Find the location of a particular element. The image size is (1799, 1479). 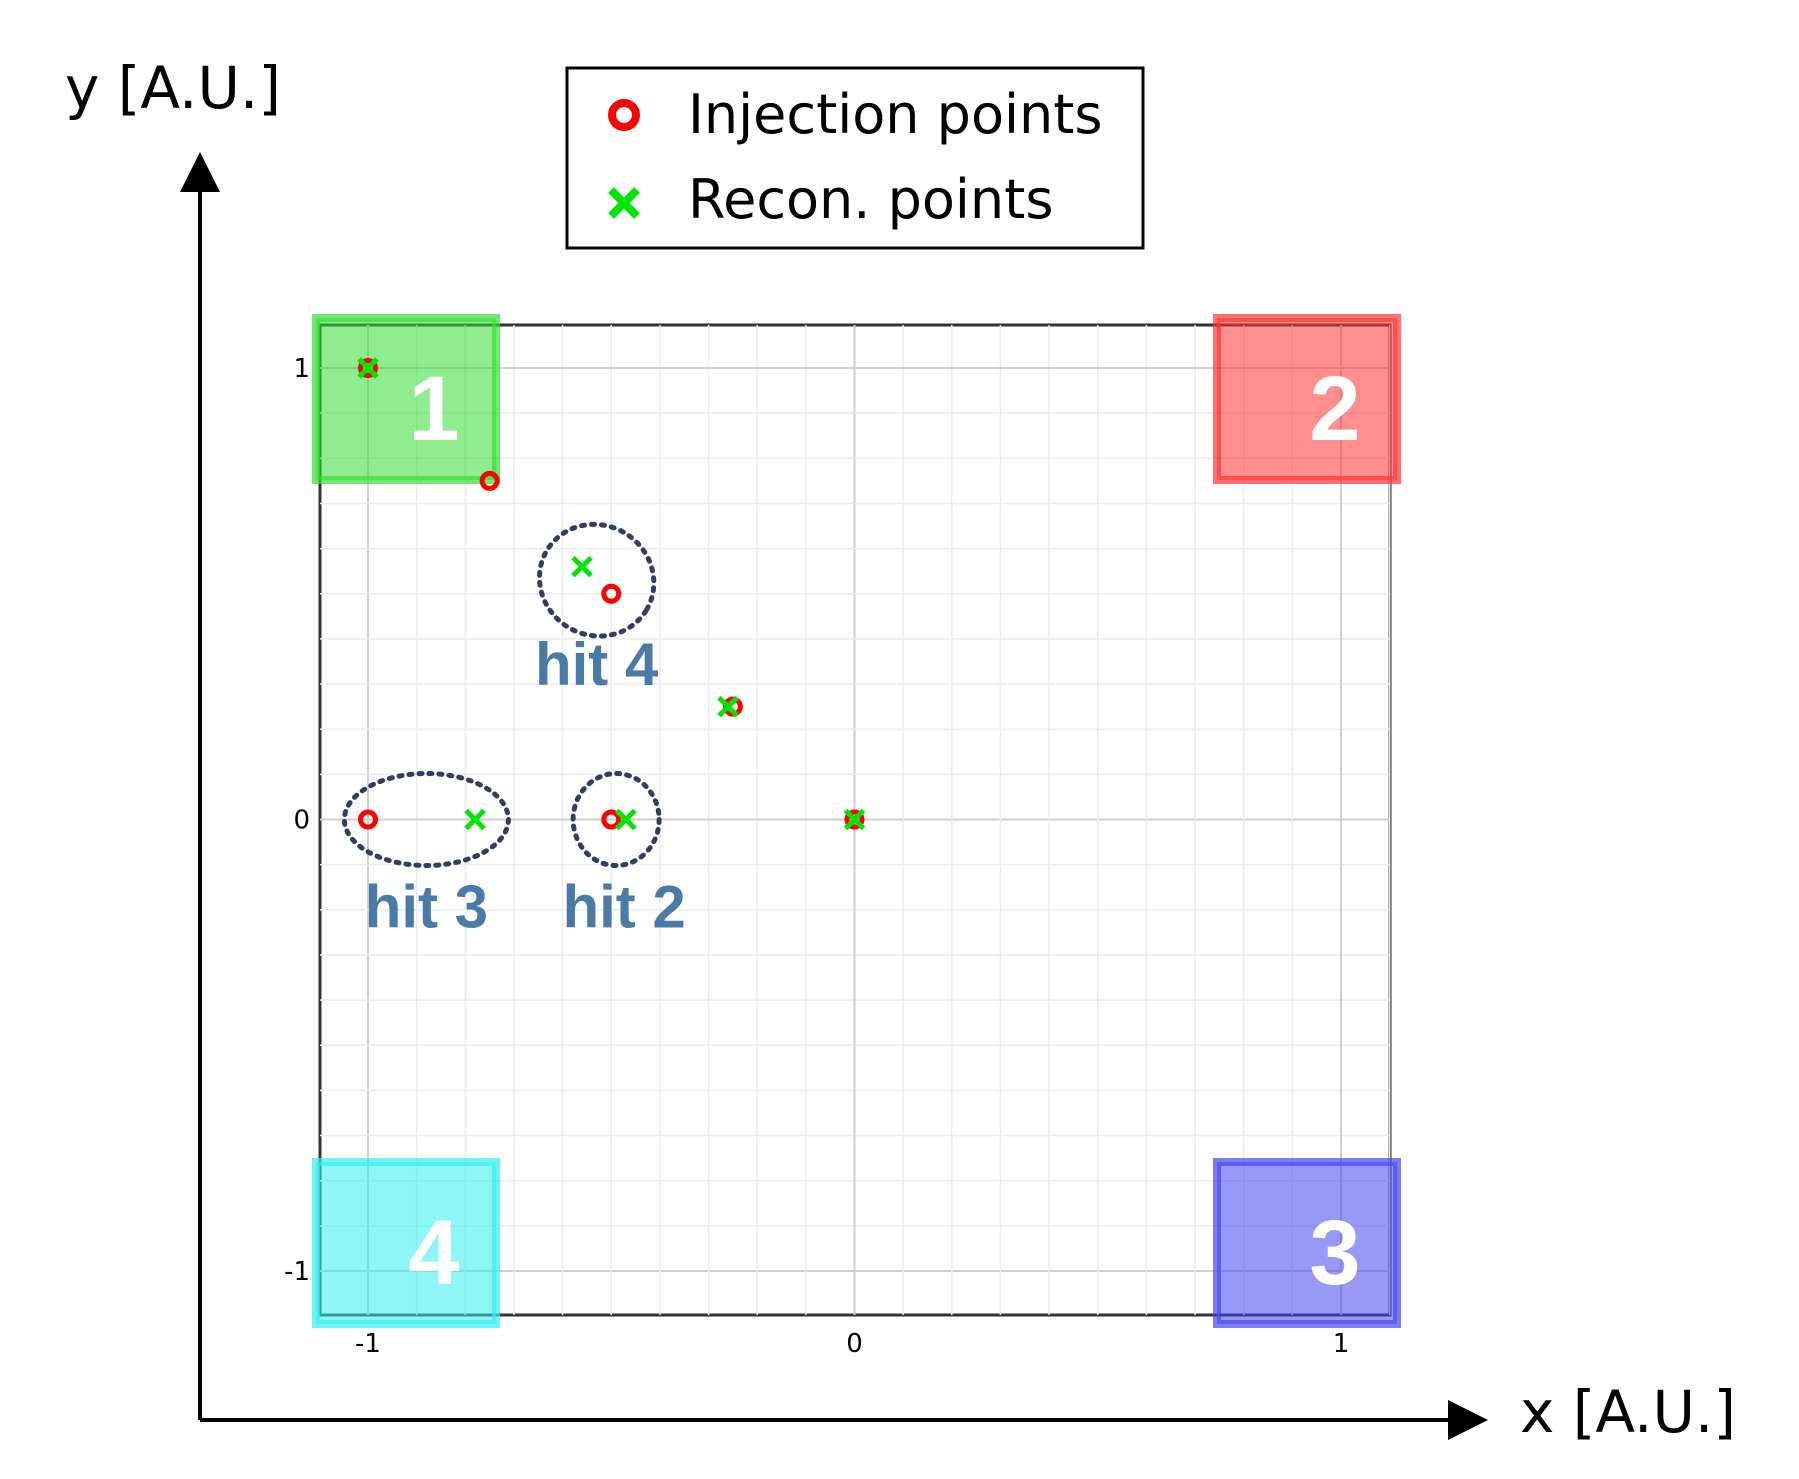

y-axis-label: y [A.U.] is located at coordinates (173, 88).